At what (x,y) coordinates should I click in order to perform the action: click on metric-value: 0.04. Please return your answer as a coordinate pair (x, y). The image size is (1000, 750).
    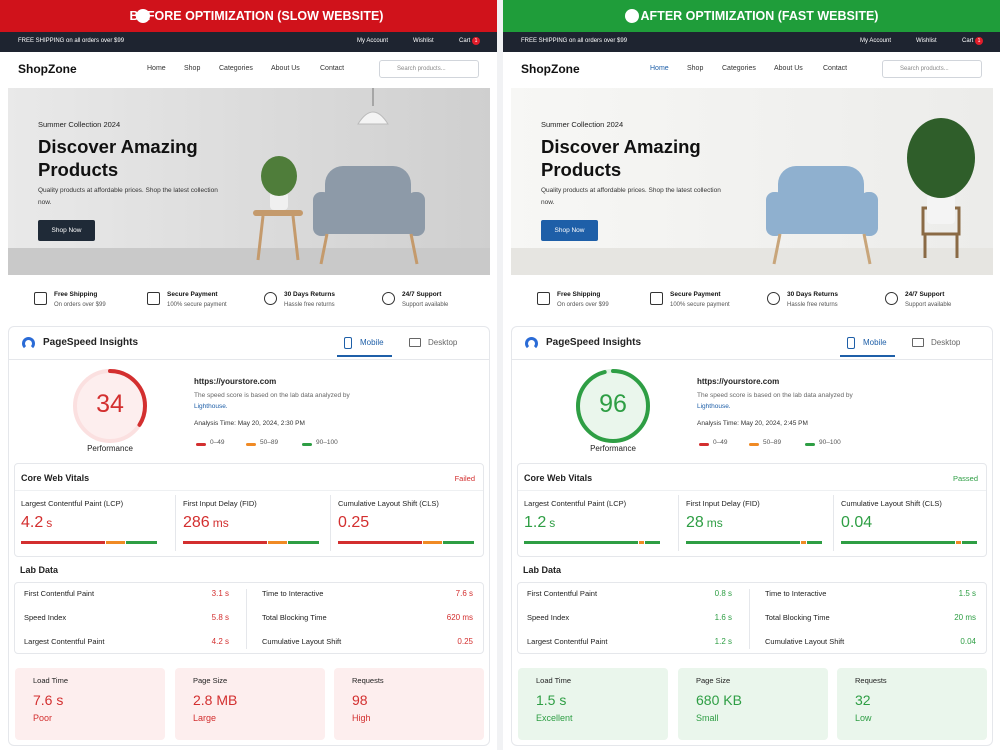
    Looking at the image, I should click on (857, 522).